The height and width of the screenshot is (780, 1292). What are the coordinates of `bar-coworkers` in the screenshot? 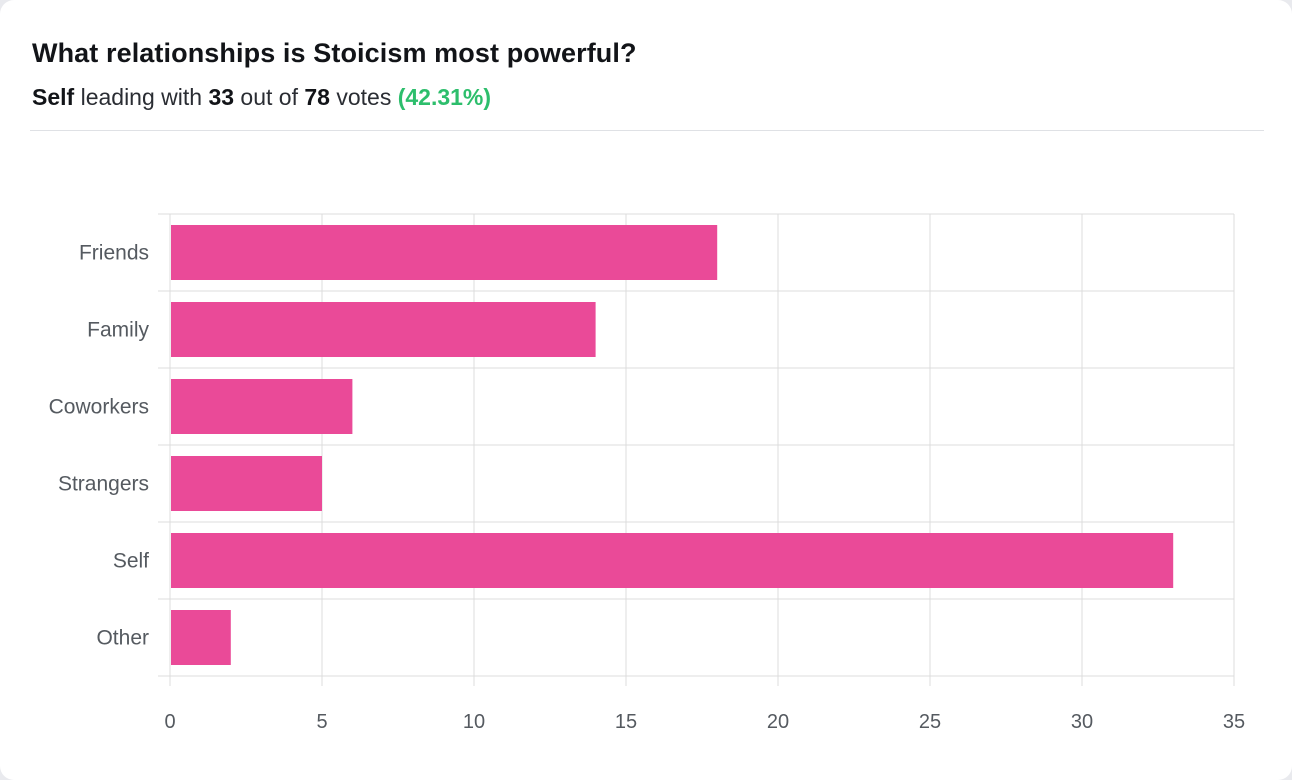 It's located at (262, 406).